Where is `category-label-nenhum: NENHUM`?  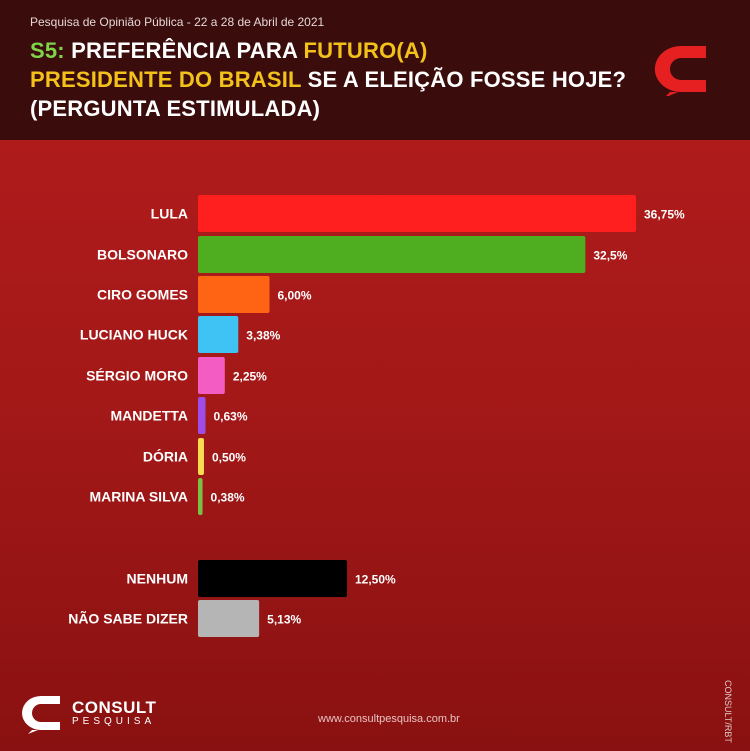
category-label-nenhum: NENHUM is located at coordinates (157, 579).